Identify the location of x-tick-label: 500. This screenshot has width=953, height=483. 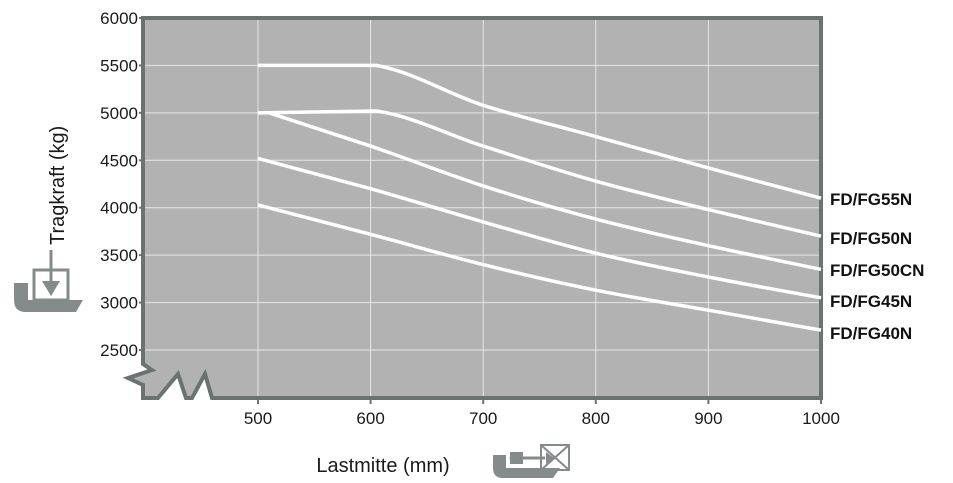
(258, 418).